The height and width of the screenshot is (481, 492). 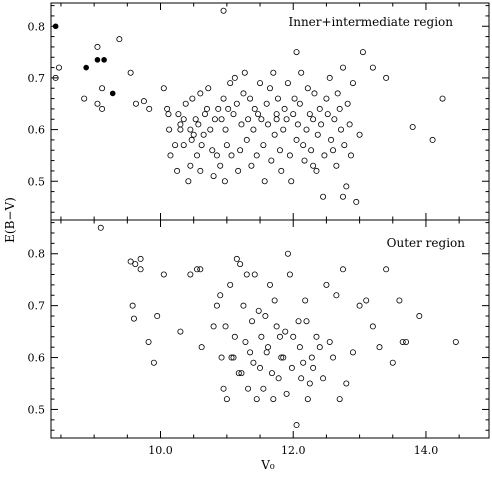 What do you see at coordinates (426, 243) in the screenshot?
I see `bottom-panel-title: Outer region` at bounding box center [426, 243].